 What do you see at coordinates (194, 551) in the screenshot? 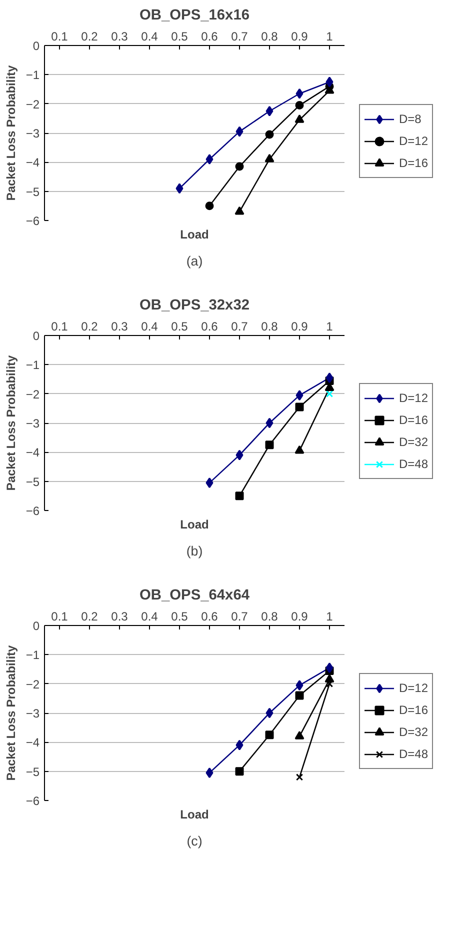
I see `text: (b)` at bounding box center [194, 551].